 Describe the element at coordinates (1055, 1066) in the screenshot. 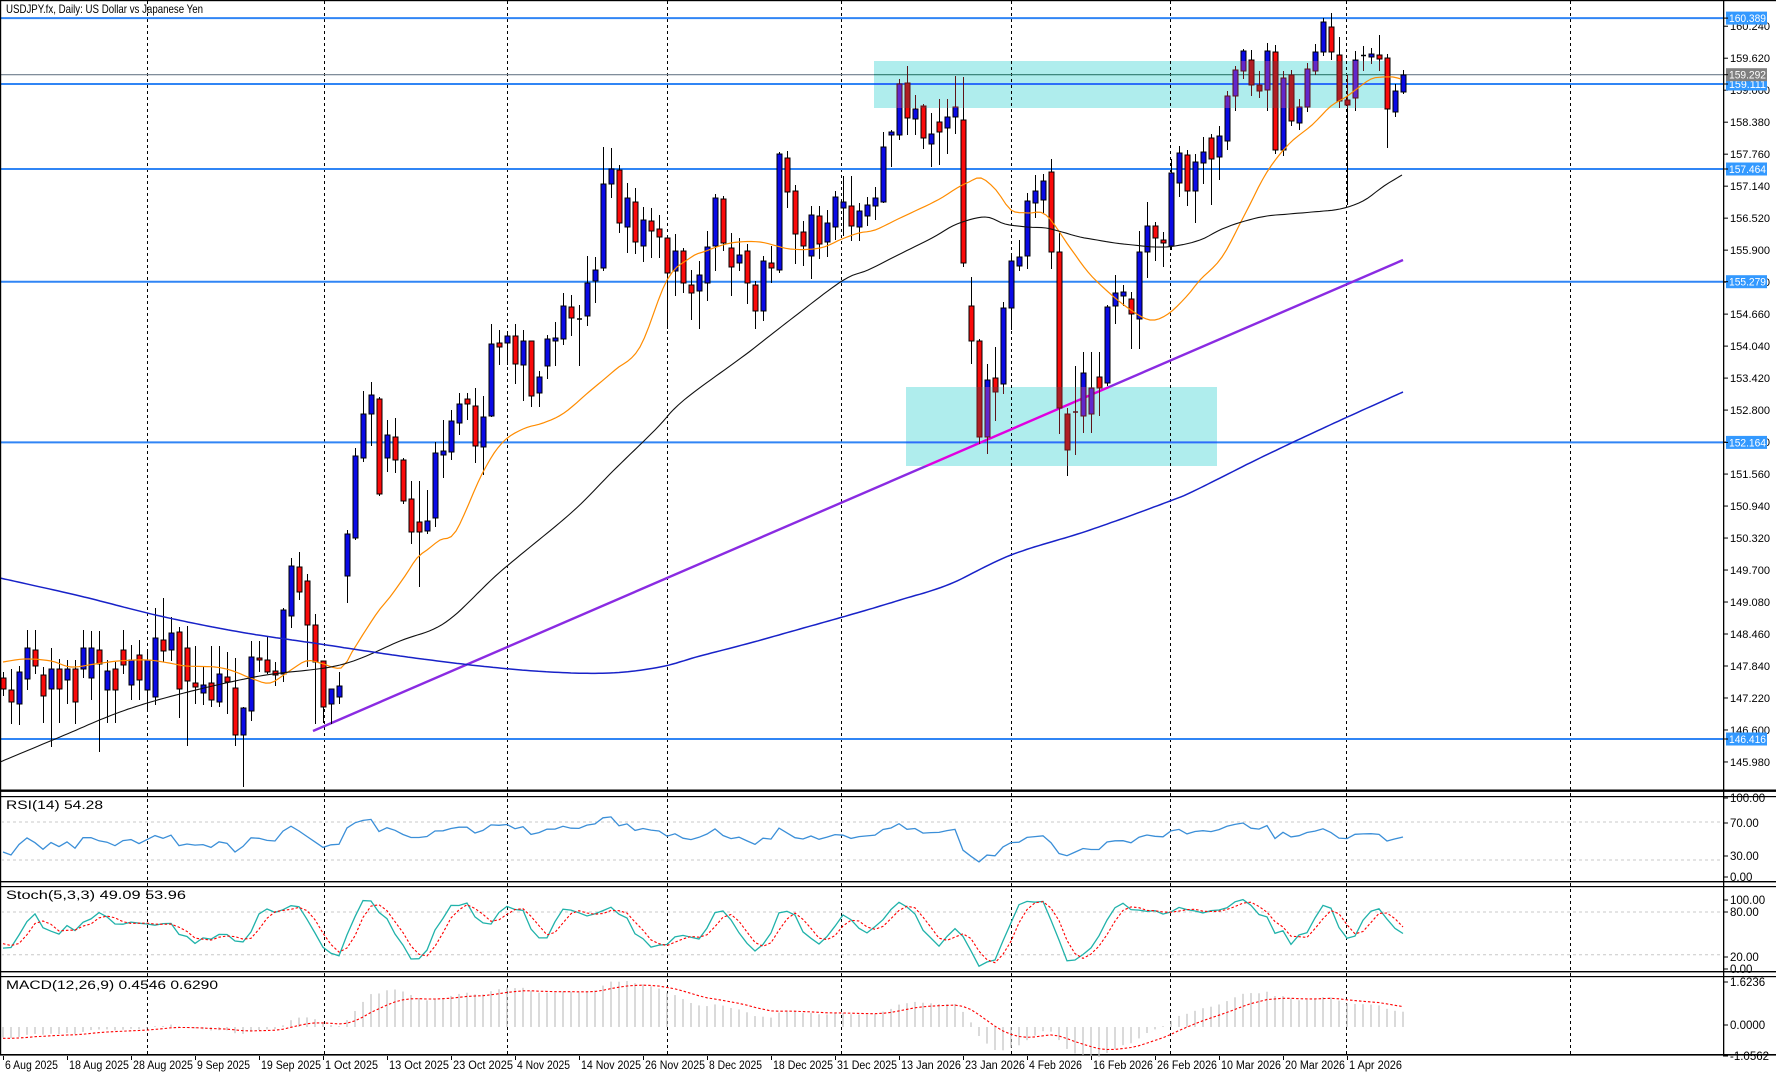

I see `svg-text: 4 Feb 2026` at that location.